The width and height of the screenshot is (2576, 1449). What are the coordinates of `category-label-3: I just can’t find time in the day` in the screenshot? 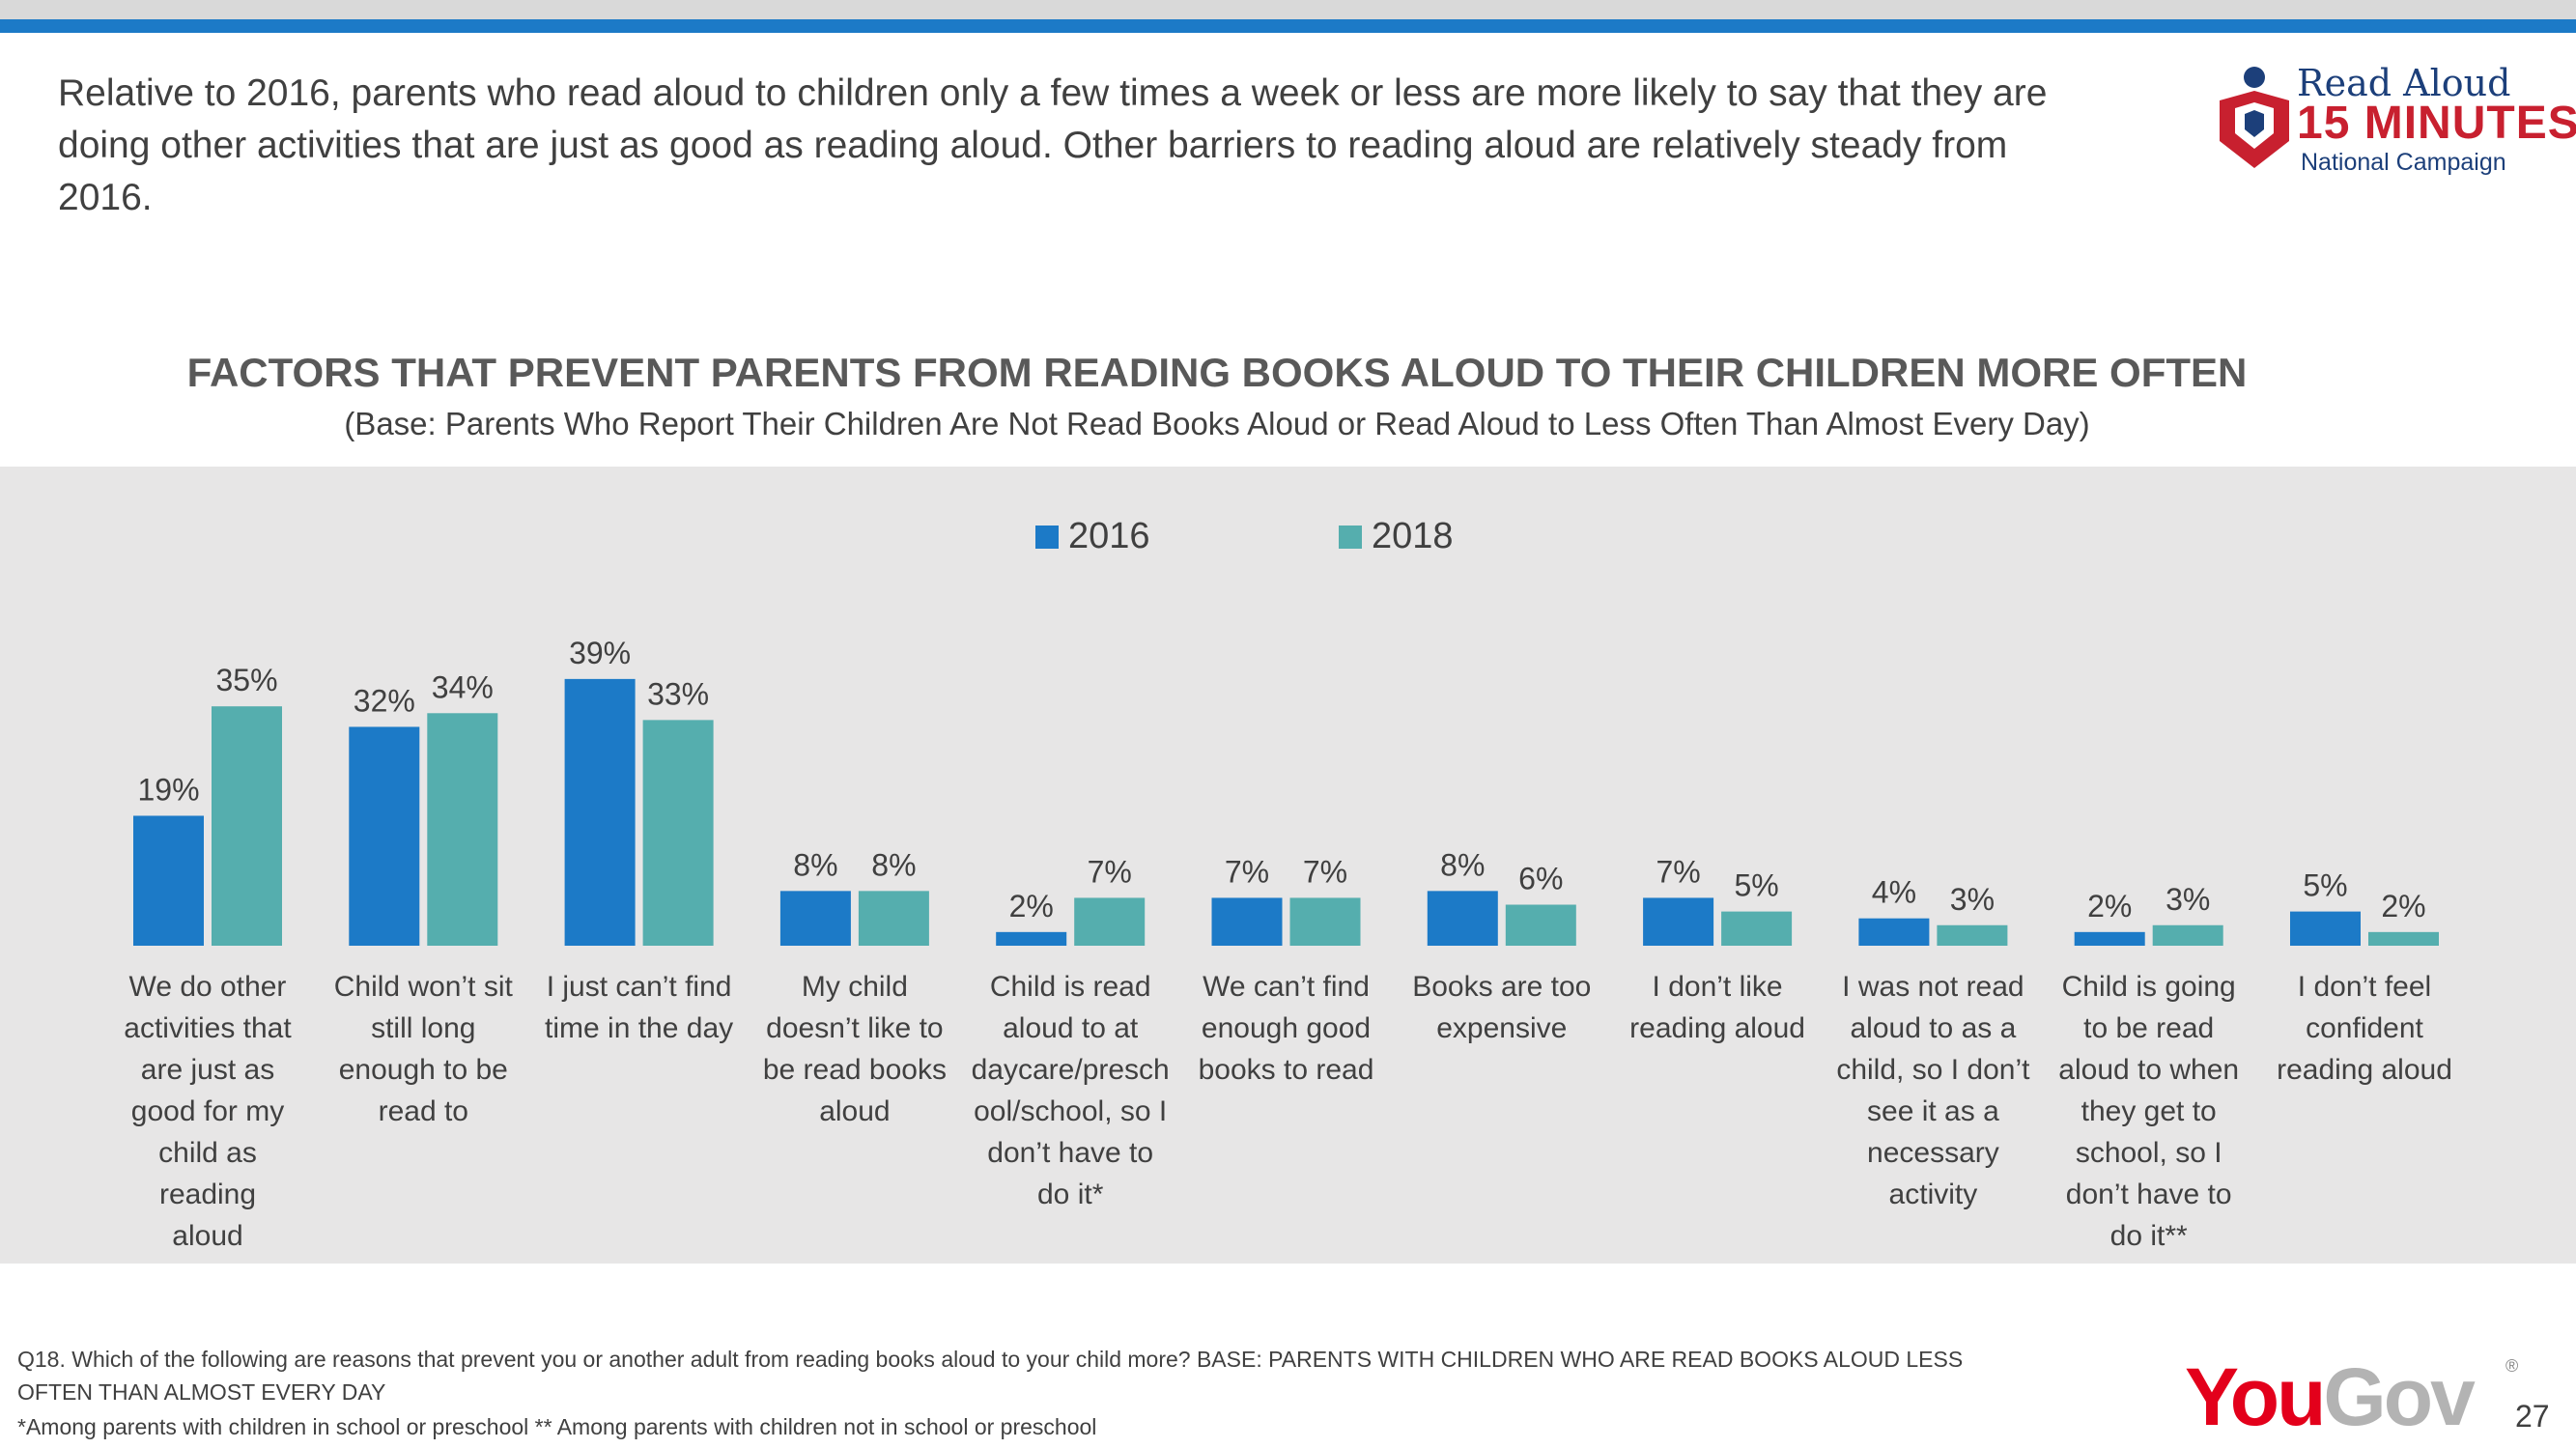 It's located at (639, 1008).